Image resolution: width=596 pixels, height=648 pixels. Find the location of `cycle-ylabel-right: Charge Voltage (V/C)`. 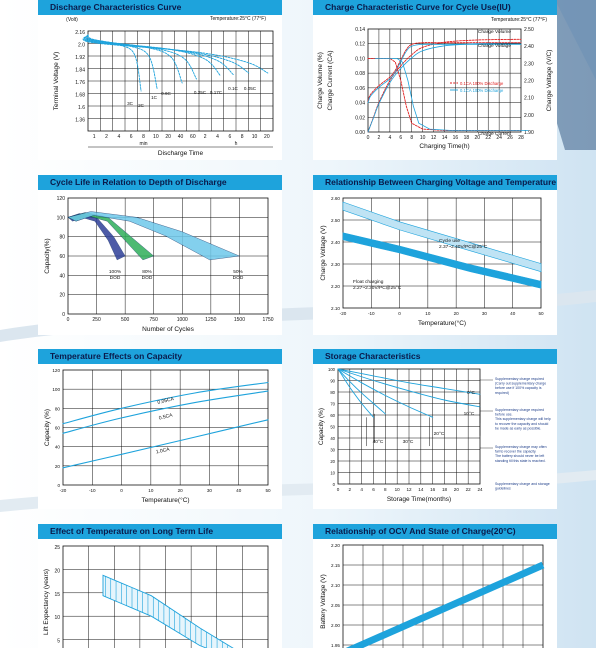

cycle-ylabel-right: Charge Voltage (V/C) is located at coordinates (549, 81).